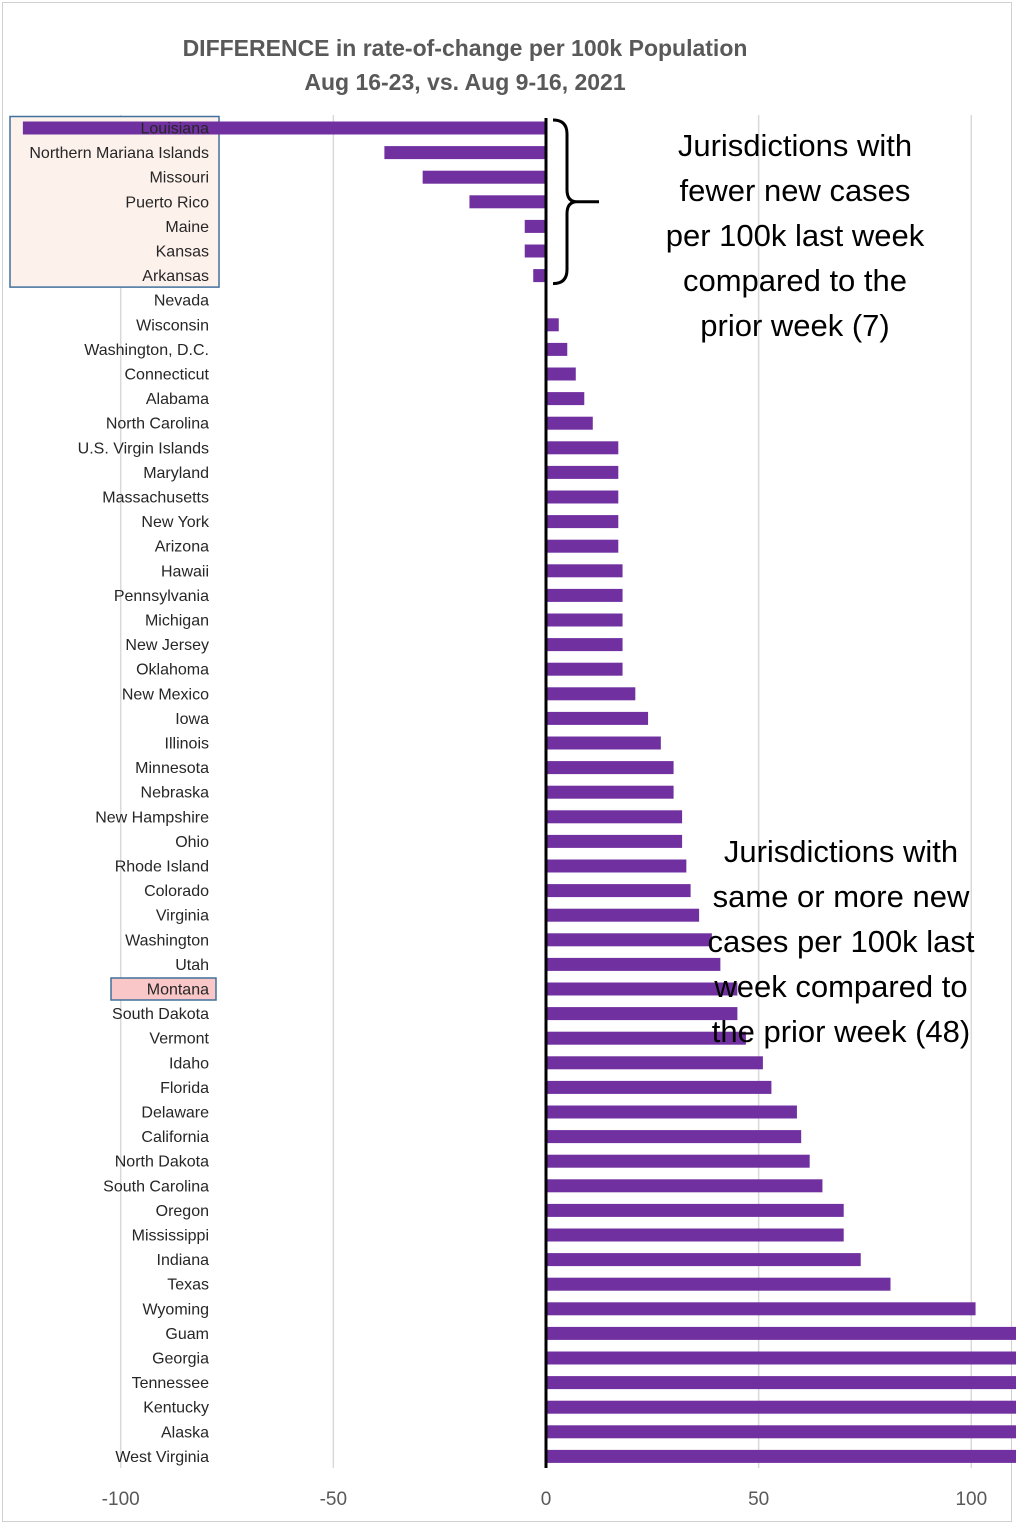 This screenshot has height=1526, width=1016. Describe the element at coordinates (114, 201) in the screenshot. I see `highlight-box-fewer-cases` at that location.